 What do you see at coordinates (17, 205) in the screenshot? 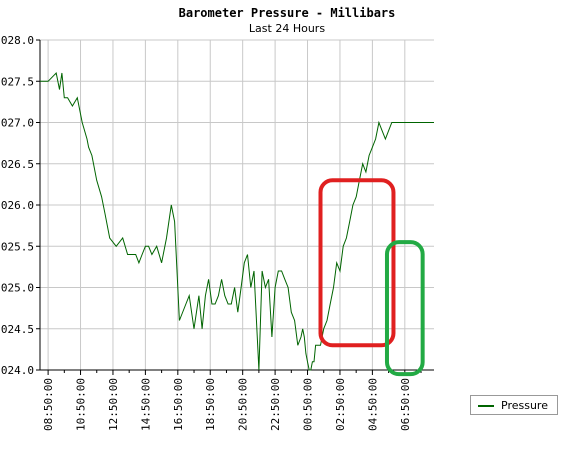
I see `y-tick-label: 026.0` at bounding box center [17, 205].